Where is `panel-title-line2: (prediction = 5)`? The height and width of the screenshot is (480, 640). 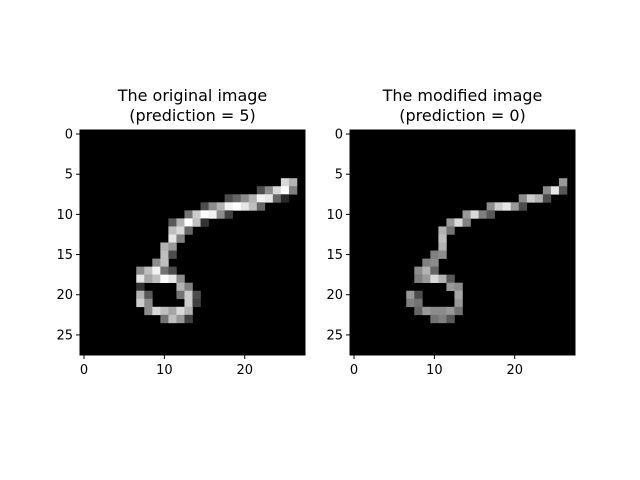 panel-title-line2: (prediction = 5) is located at coordinates (192, 115).